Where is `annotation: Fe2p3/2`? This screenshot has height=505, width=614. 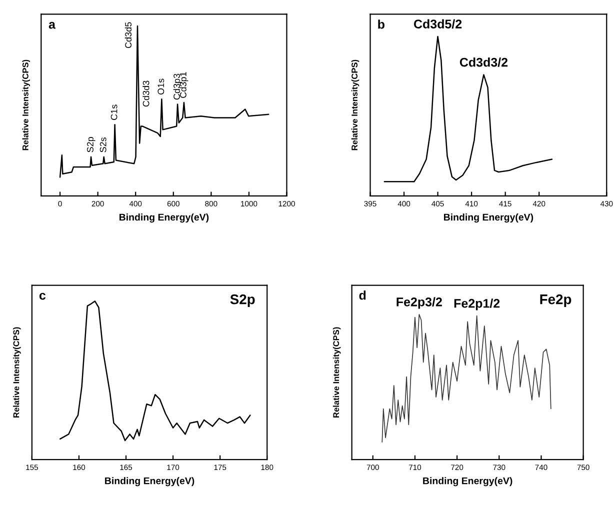 annotation: Fe2p3/2 is located at coordinates (419, 303).